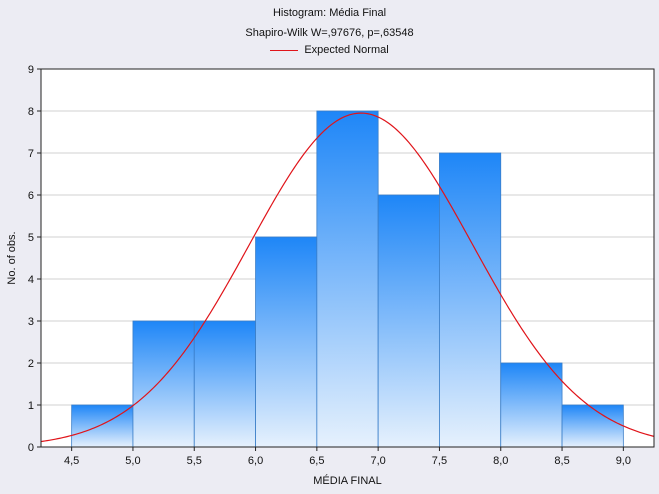  Describe the element at coordinates (255, 461) in the screenshot. I see `x-tick-label: 6,0` at that location.